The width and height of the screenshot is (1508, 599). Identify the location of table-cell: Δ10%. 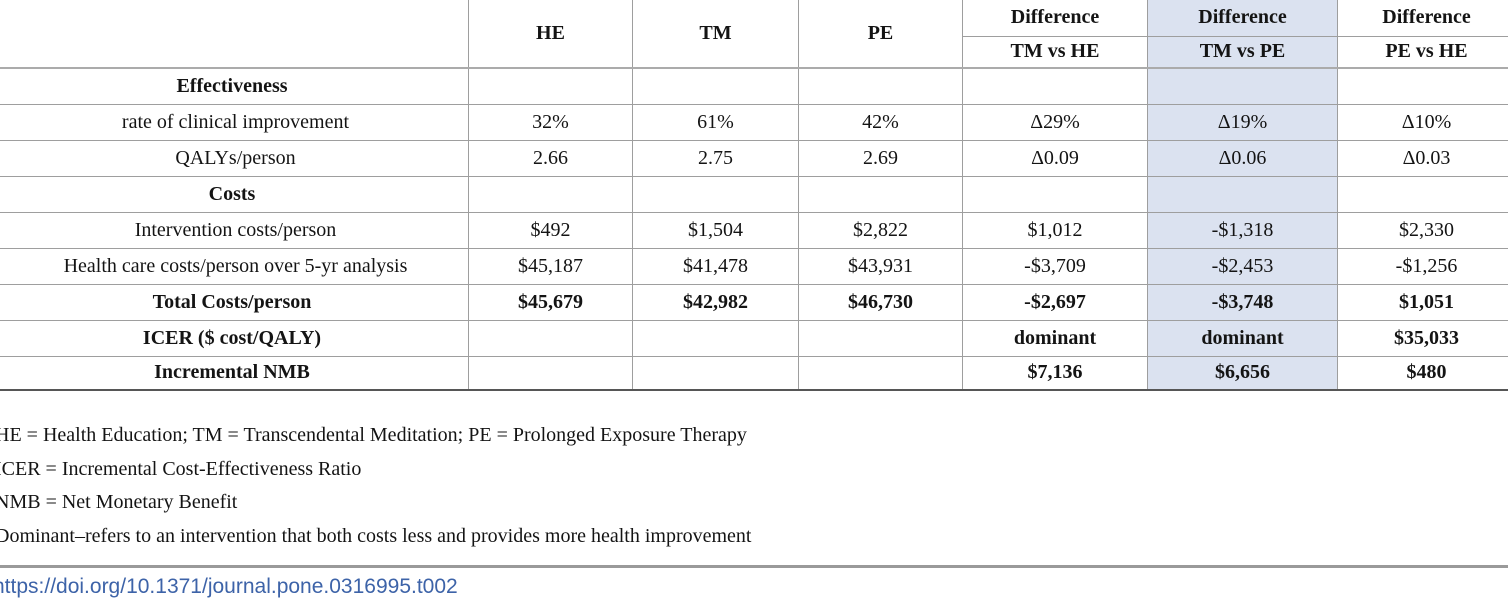
(1423, 122).